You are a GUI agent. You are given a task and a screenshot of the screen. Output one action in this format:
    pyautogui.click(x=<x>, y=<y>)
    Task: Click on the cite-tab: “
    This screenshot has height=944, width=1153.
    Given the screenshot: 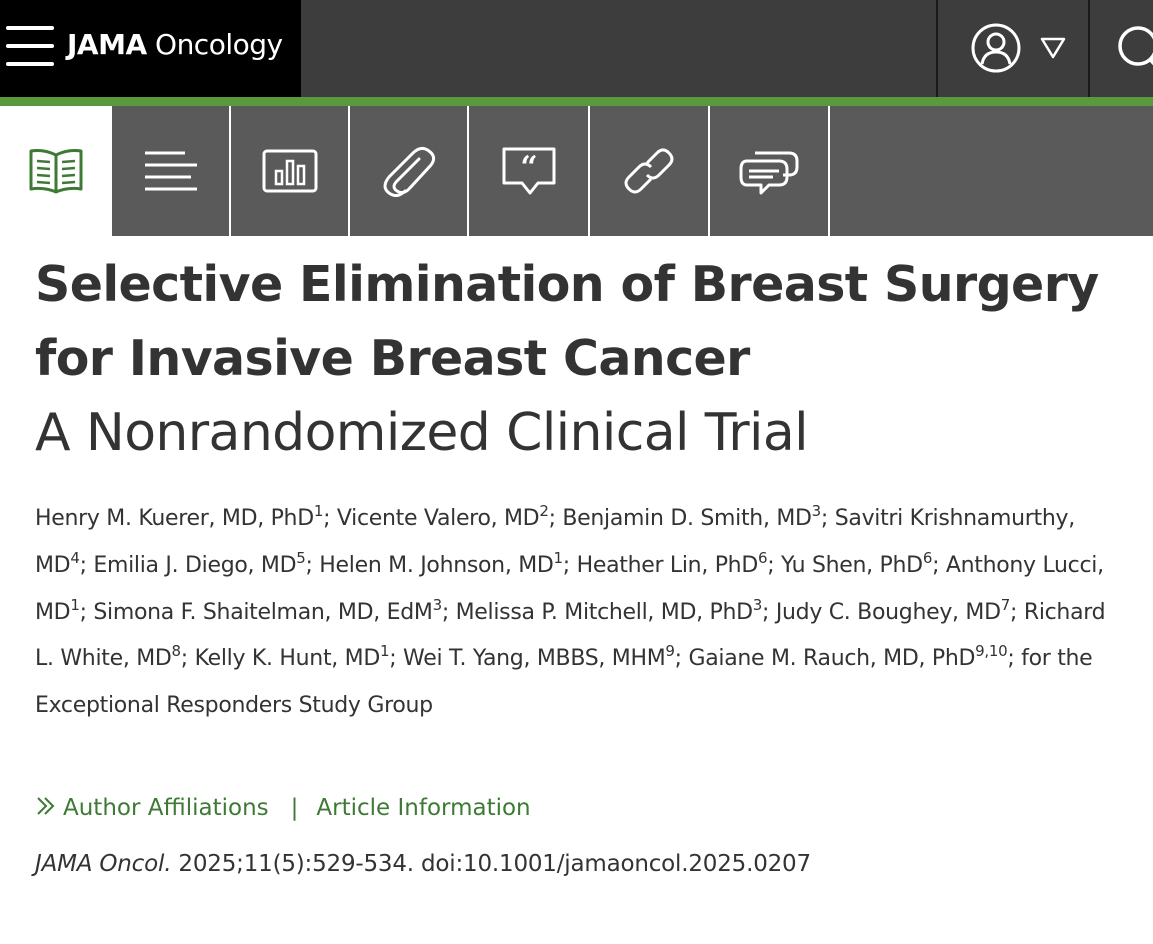 What is the action you would take?
    pyautogui.click(x=529, y=171)
    